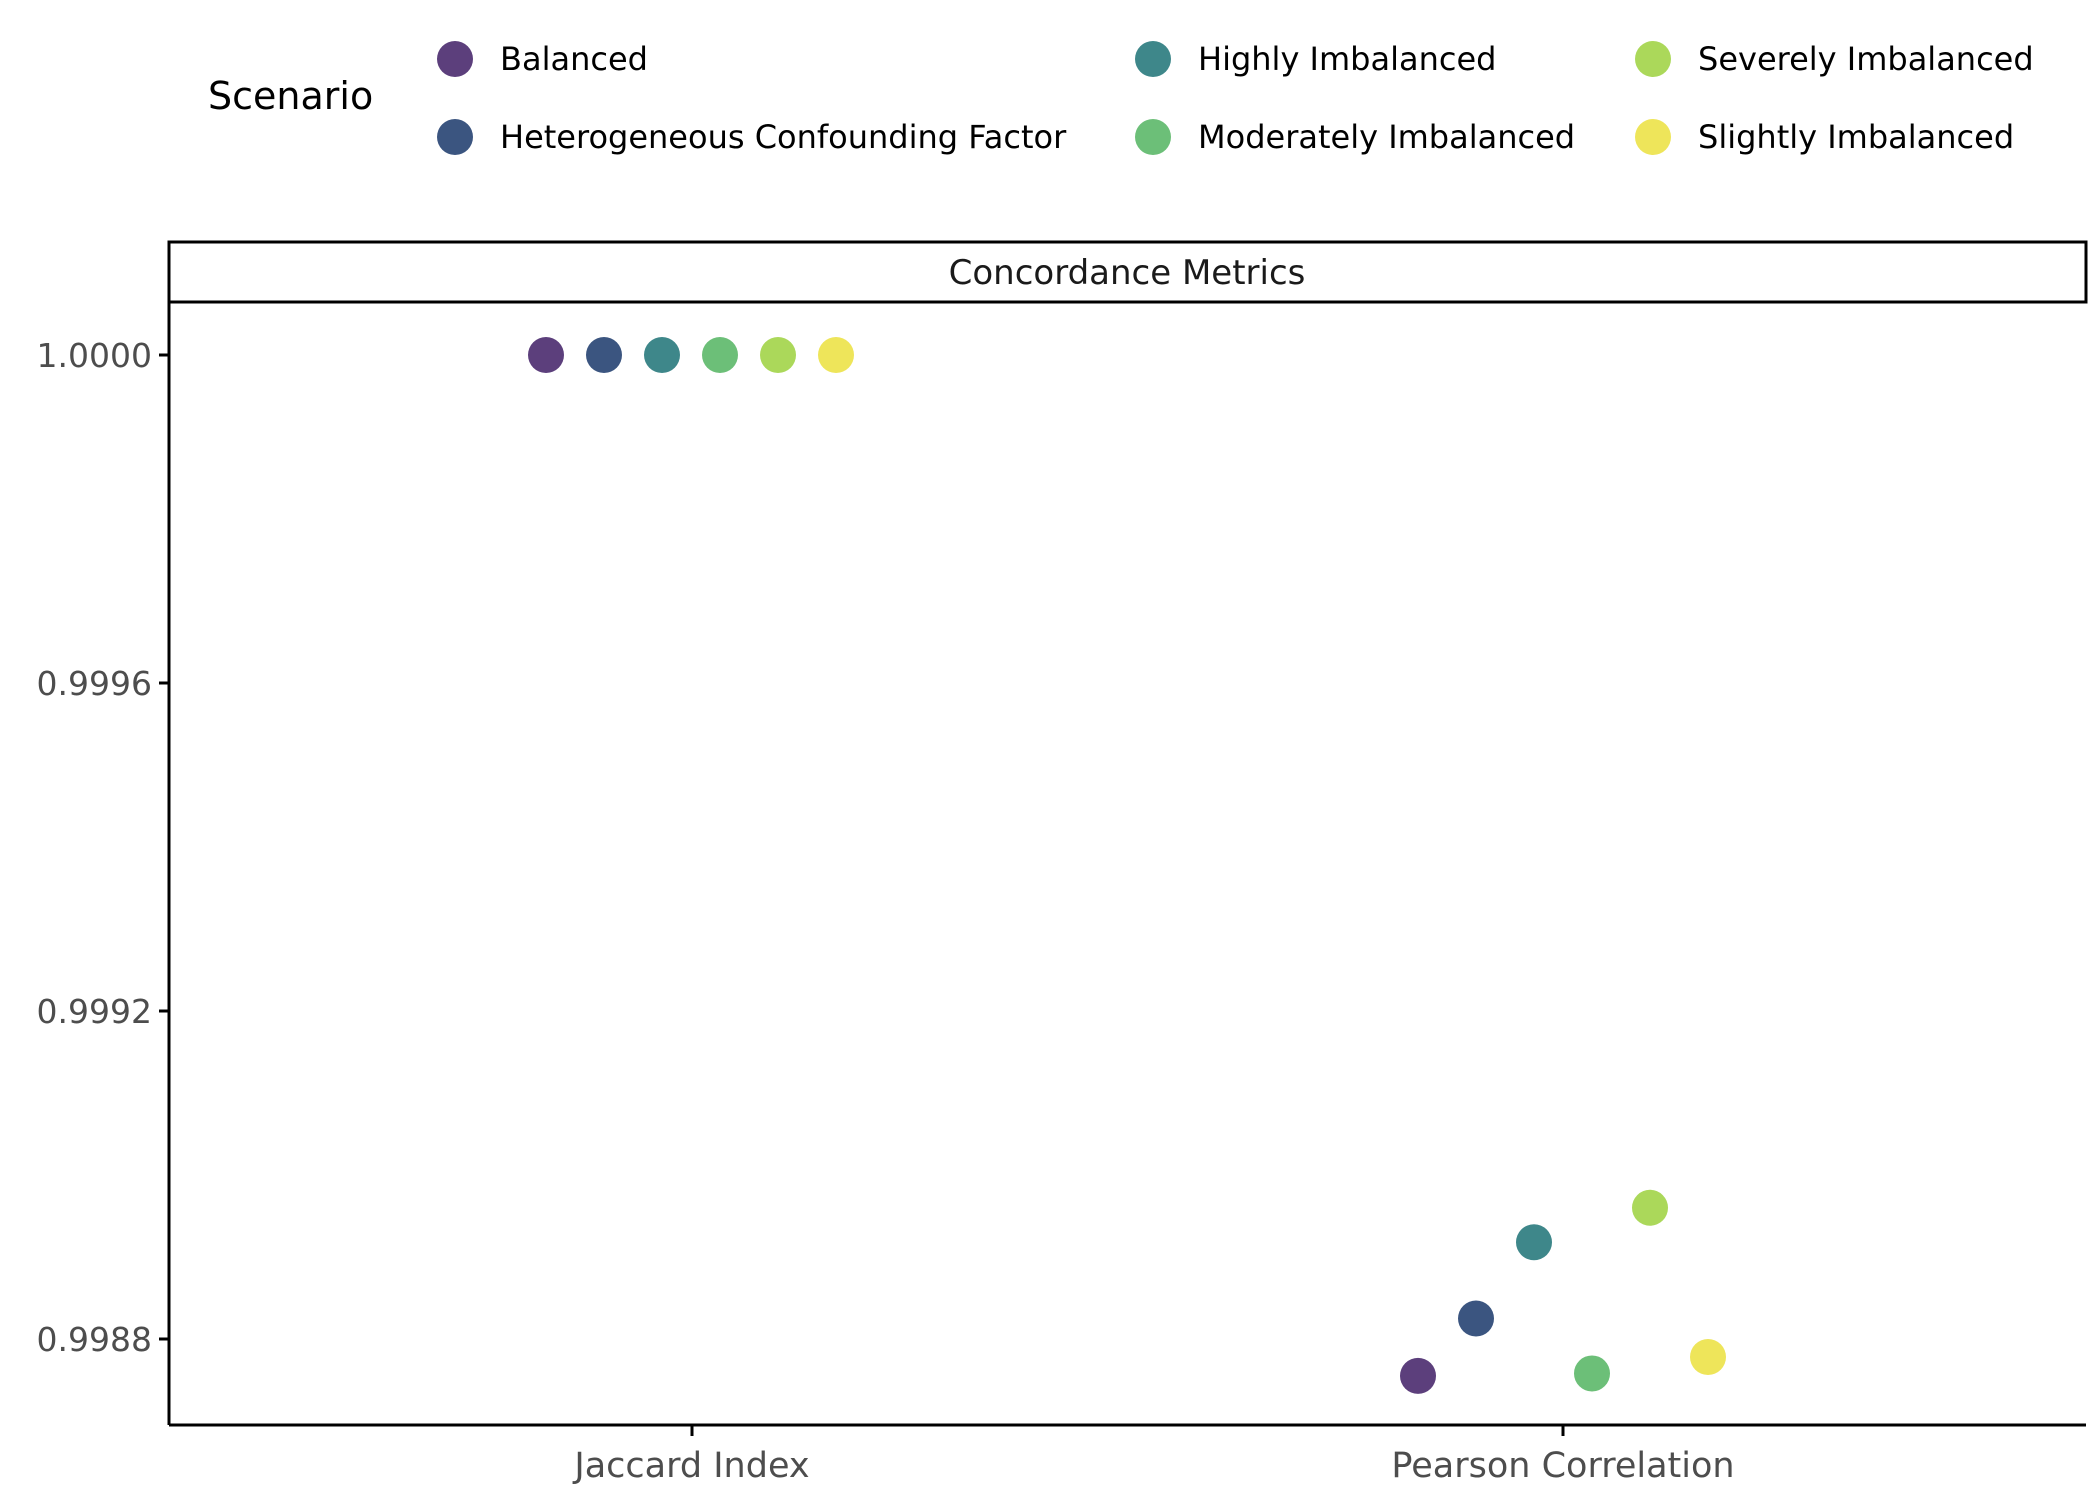 This screenshot has width=2100, height=1504. Describe the element at coordinates (290, 96) in the screenshot. I see `legend-title: Scenario` at that location.